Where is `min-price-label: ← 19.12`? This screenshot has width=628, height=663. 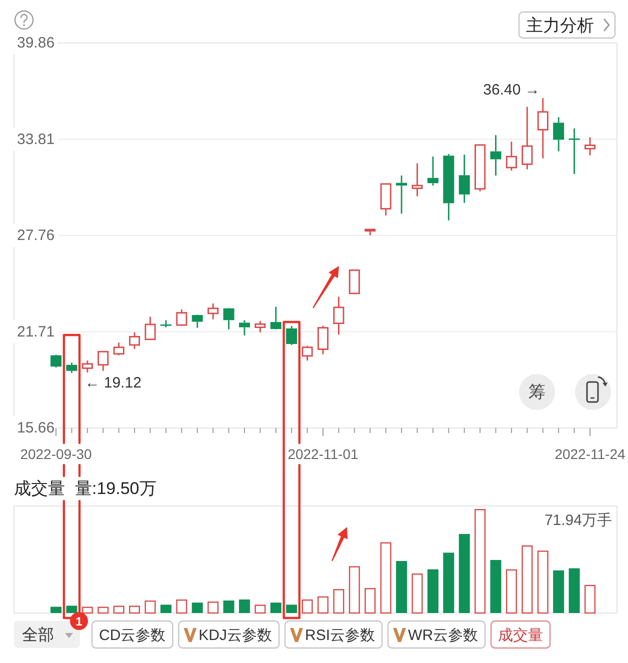 min-price-label: ← 19.12 is located at coordinates (113, 383).